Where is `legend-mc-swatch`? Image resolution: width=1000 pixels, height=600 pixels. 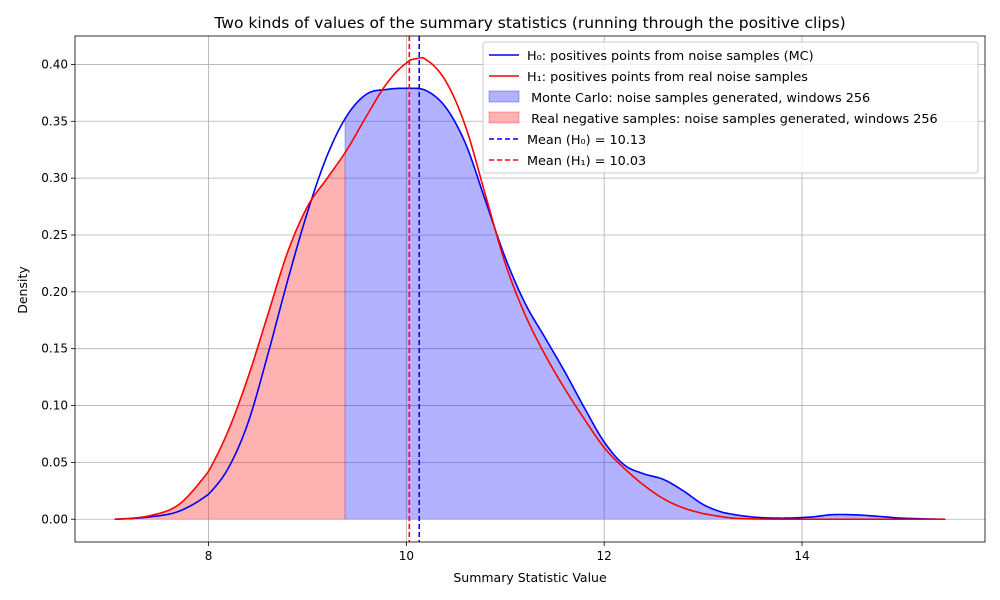
legend-mc-swatch is located at coordinates (504, 96).